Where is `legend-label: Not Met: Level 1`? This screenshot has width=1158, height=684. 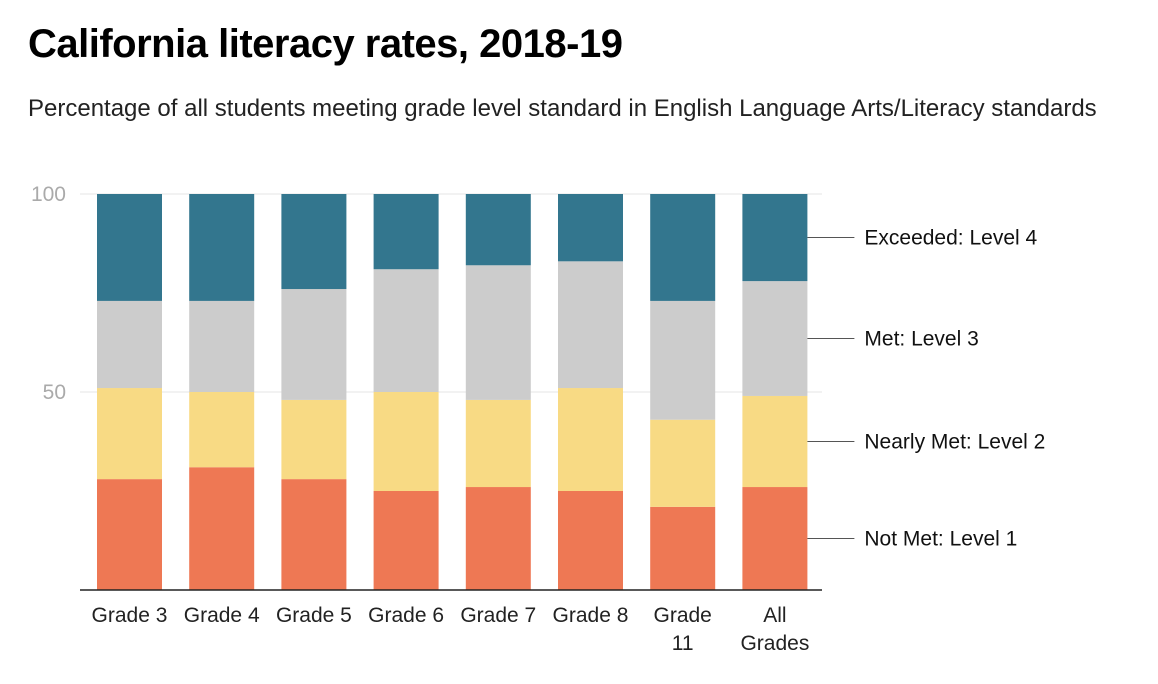 legend-label: Not Met: Level 1 is located at coordinates (940, 539).